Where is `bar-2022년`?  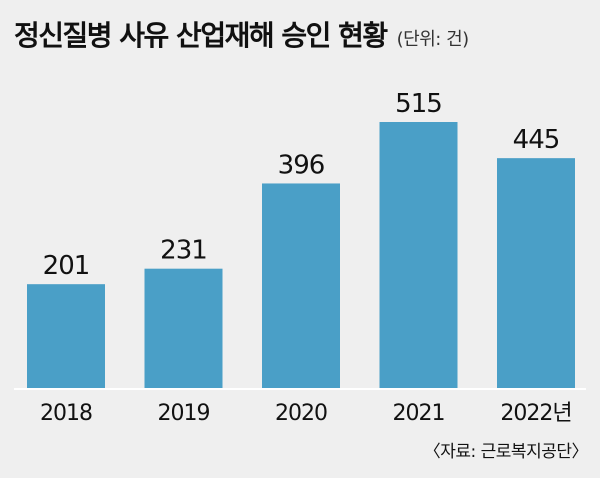 bar-2022년 is located at coordinates (536, 273).